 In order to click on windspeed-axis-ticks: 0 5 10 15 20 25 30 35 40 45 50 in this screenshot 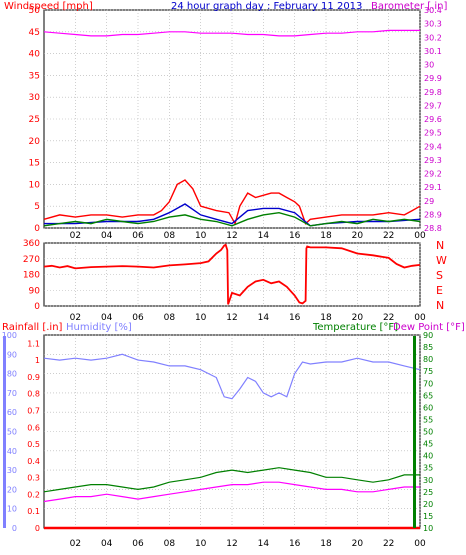, I will do `click(35, 120)`.